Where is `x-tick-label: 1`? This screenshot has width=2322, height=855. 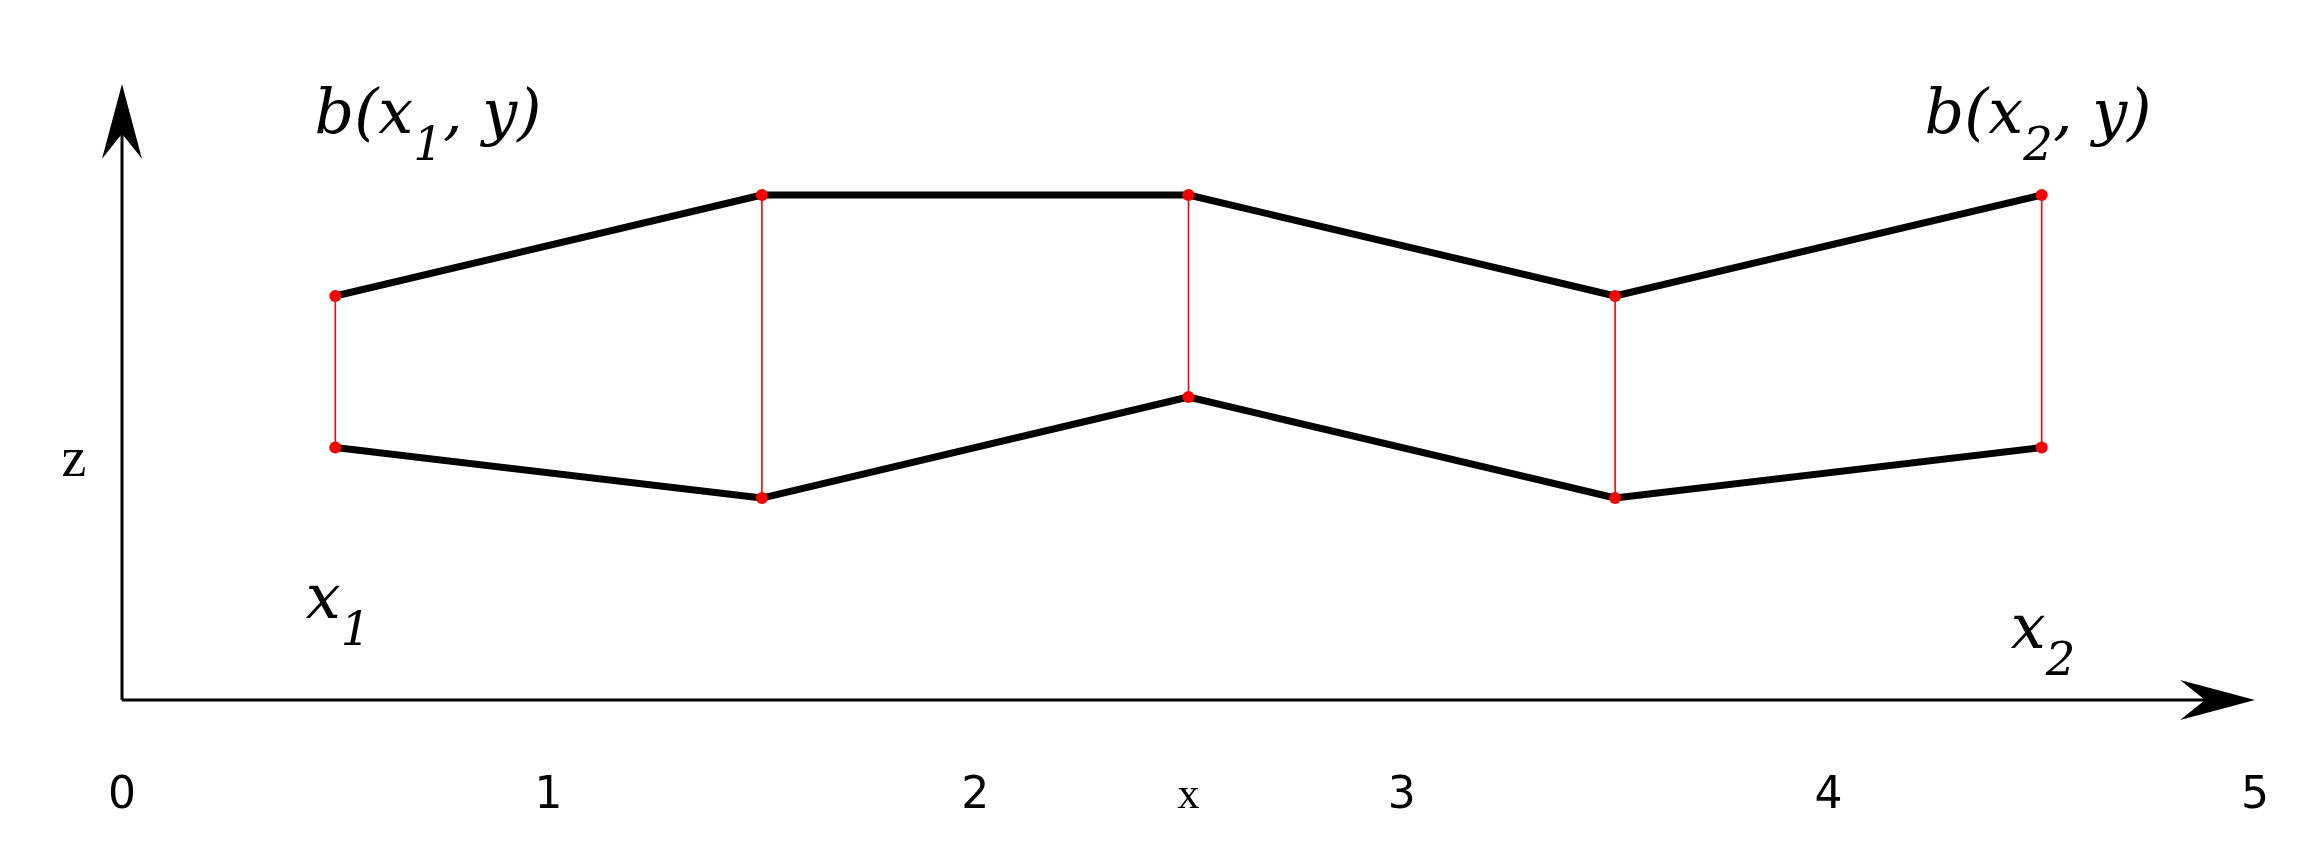
x-tick-label: 1 is located at coordinates (548, 792).